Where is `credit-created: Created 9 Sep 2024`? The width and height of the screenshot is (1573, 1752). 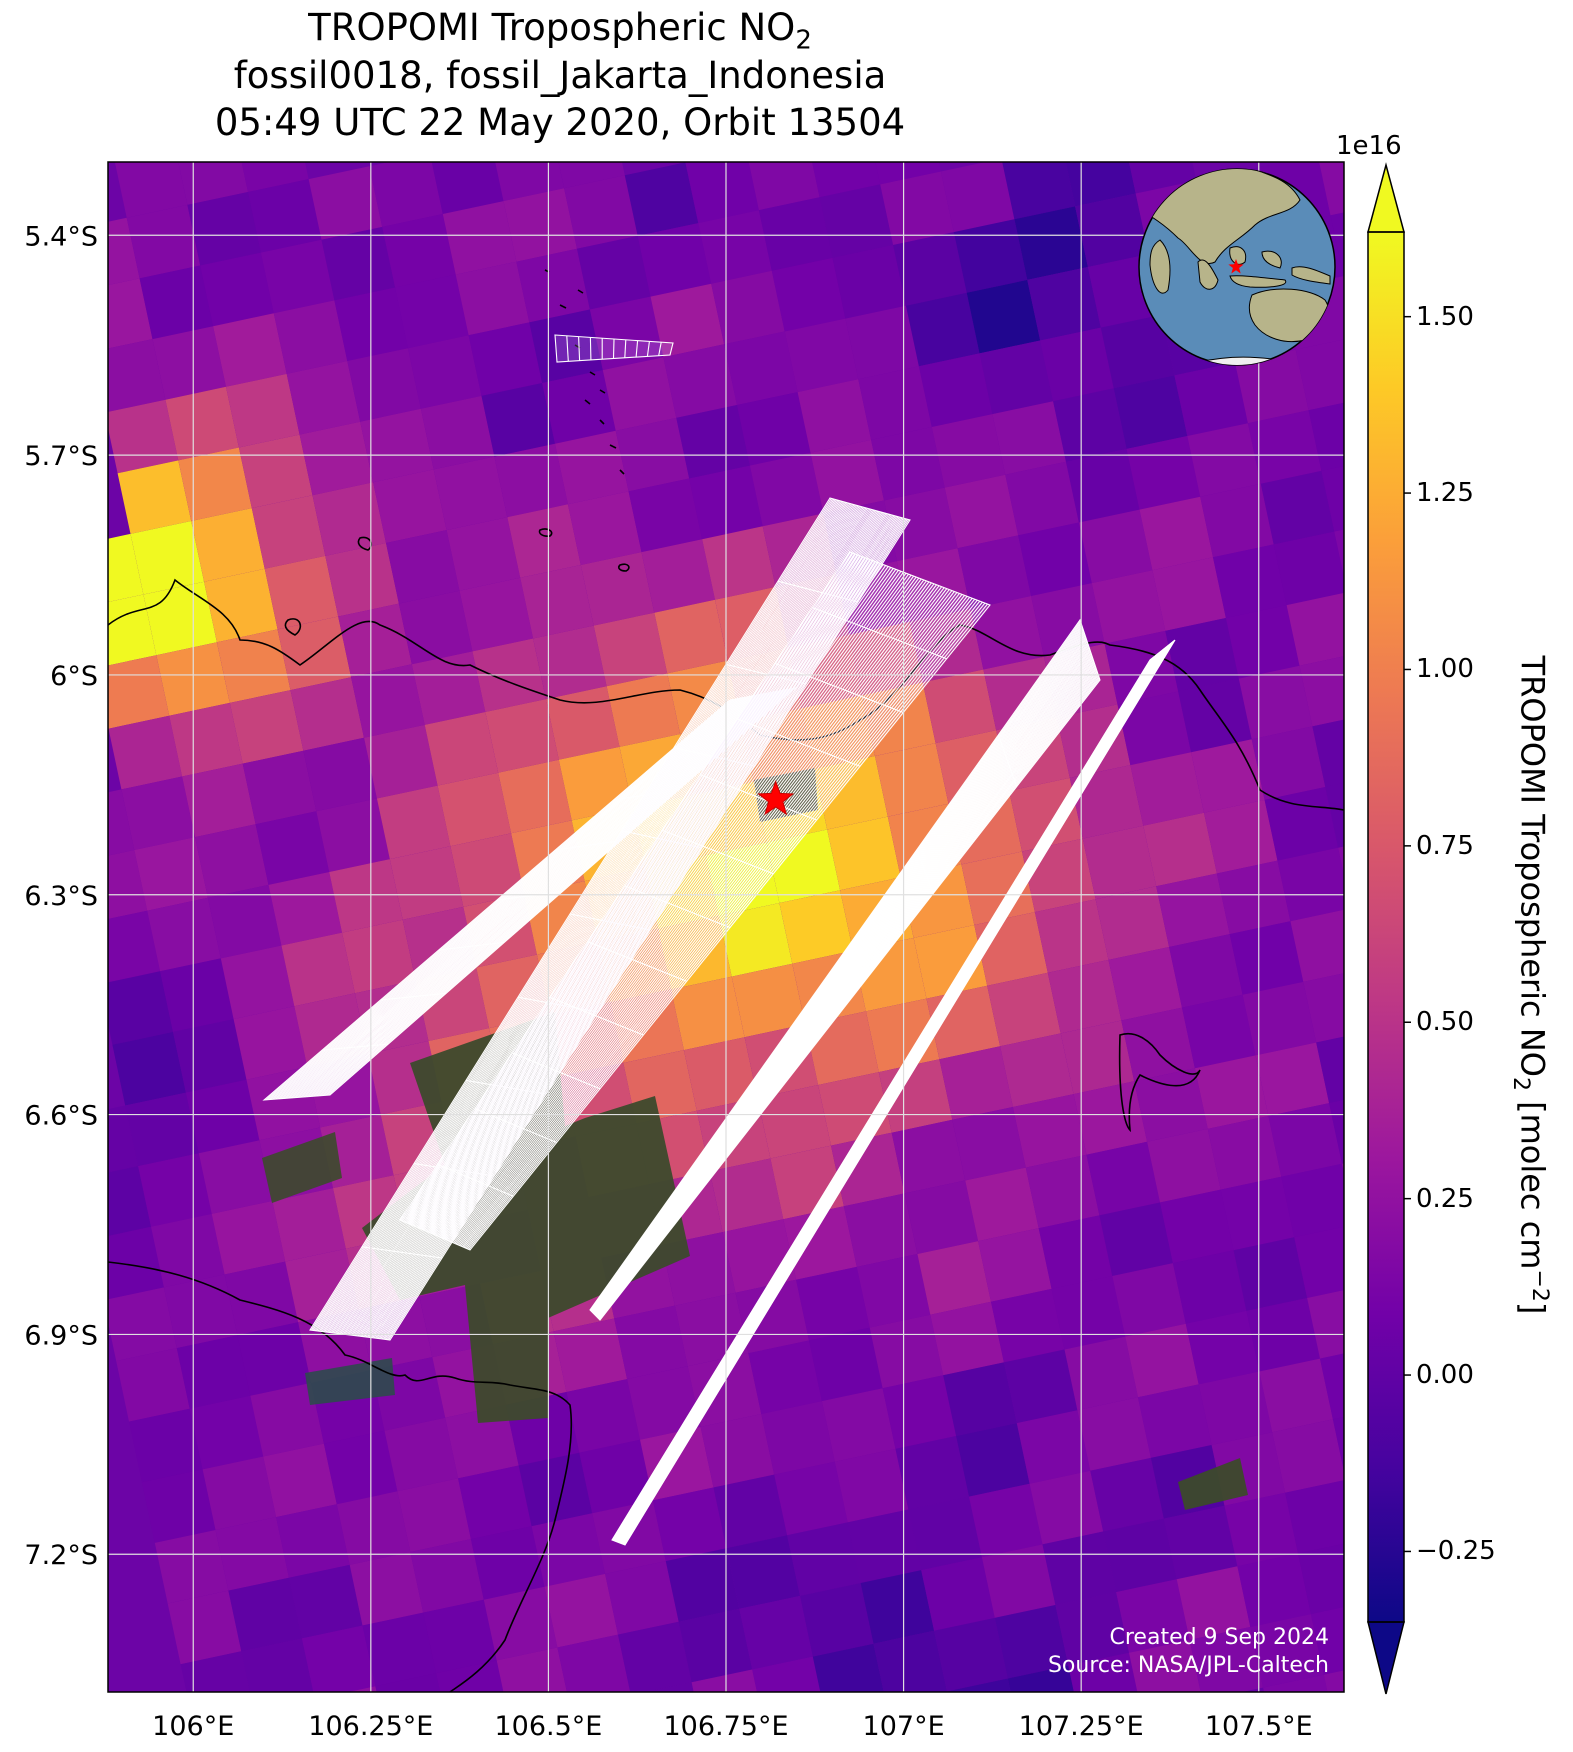 credit-created: Created 9 Sep 2024 is located at coordinates (1219, 1637).